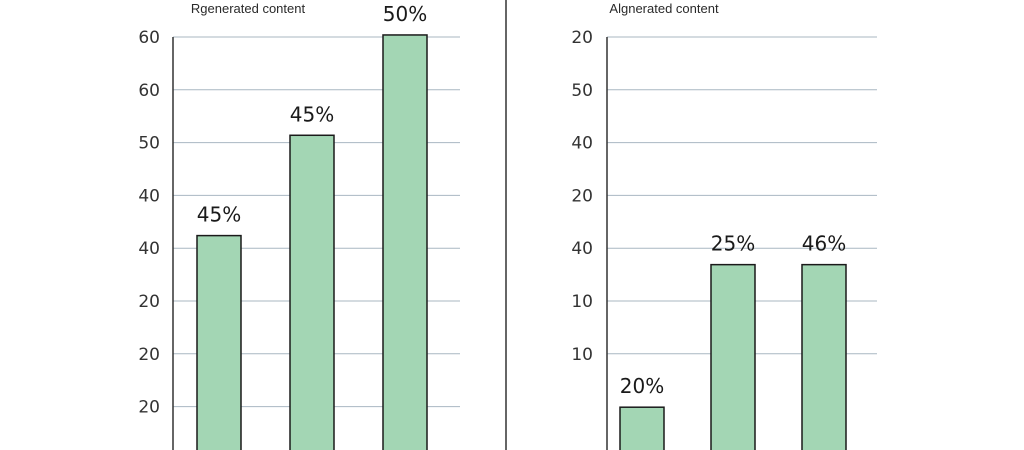 The width and height of the screenshot is (1024, 450). What do you see at coordinates (733, 244) in the screenshot?
I see `bar-data-label: 25%` at bounding box center [733, 244].